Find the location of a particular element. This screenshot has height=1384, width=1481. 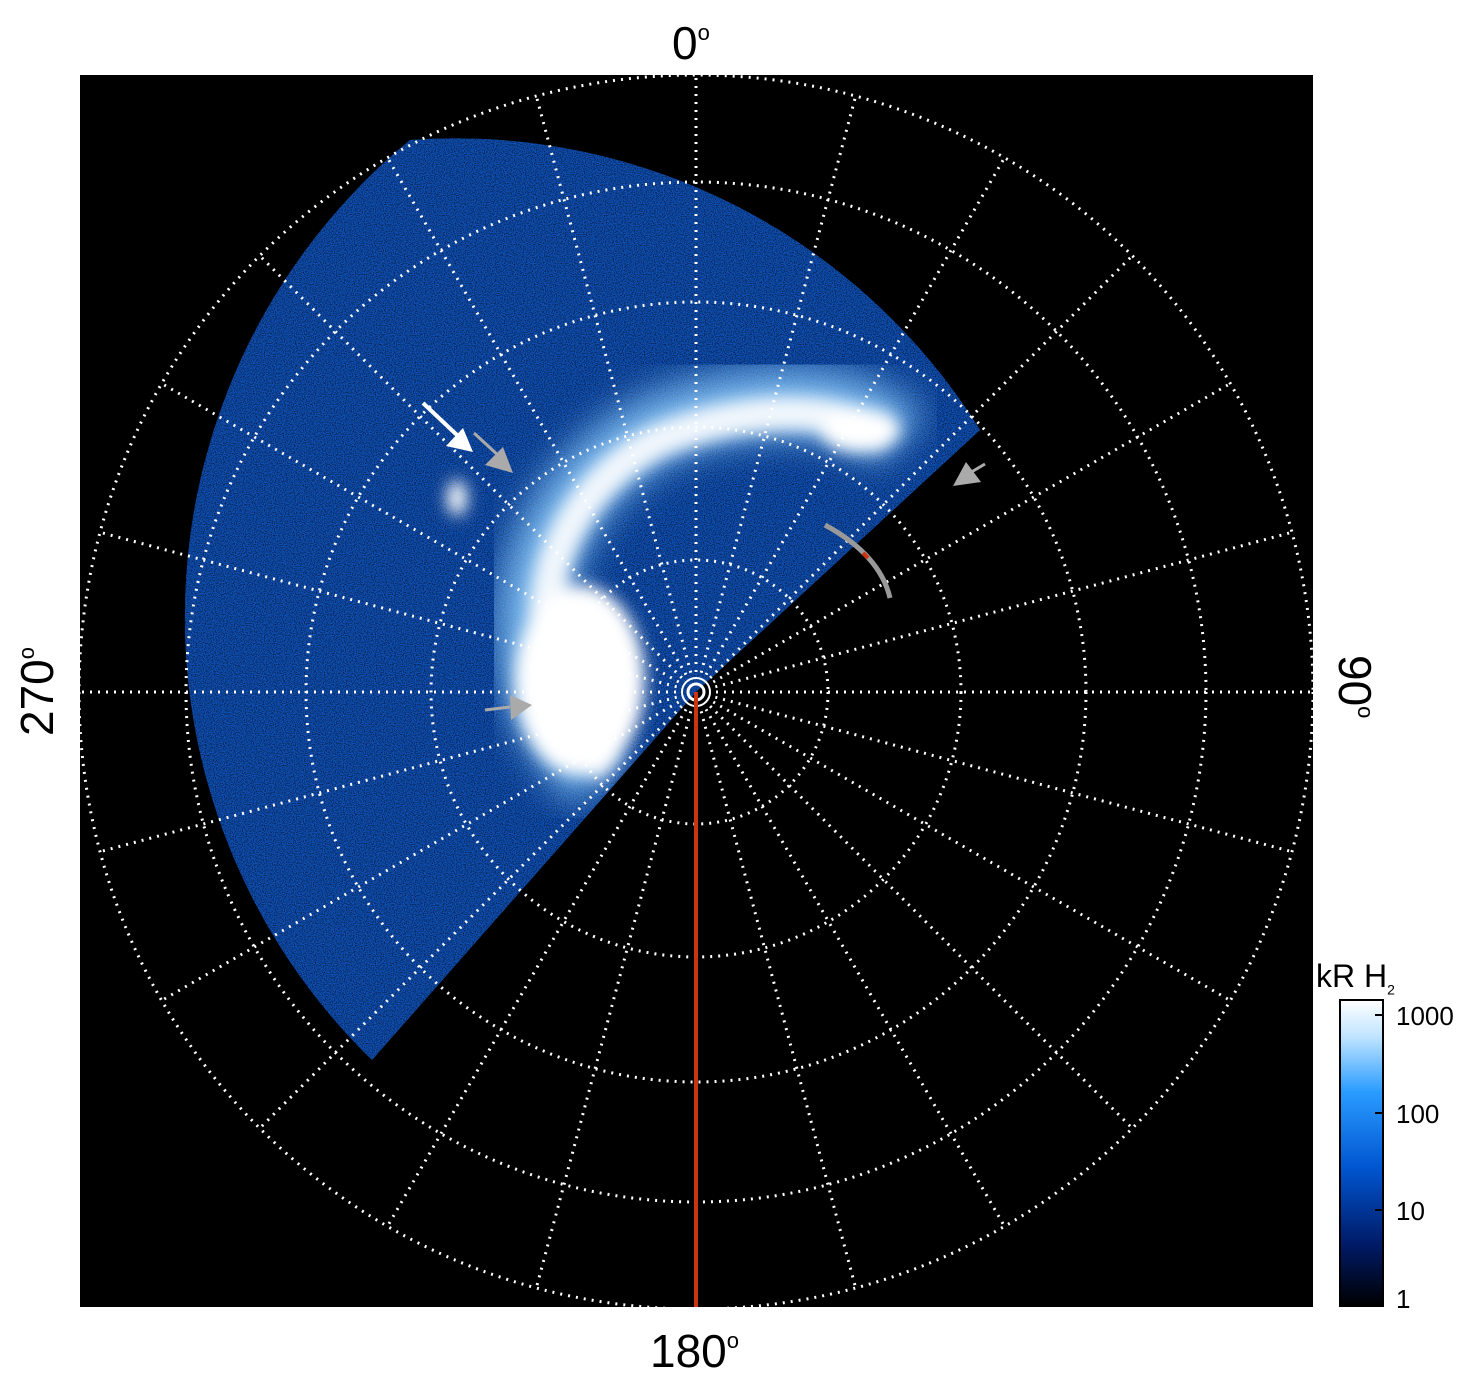

colorbar-ticks is located at coordinates (1379, 1160).